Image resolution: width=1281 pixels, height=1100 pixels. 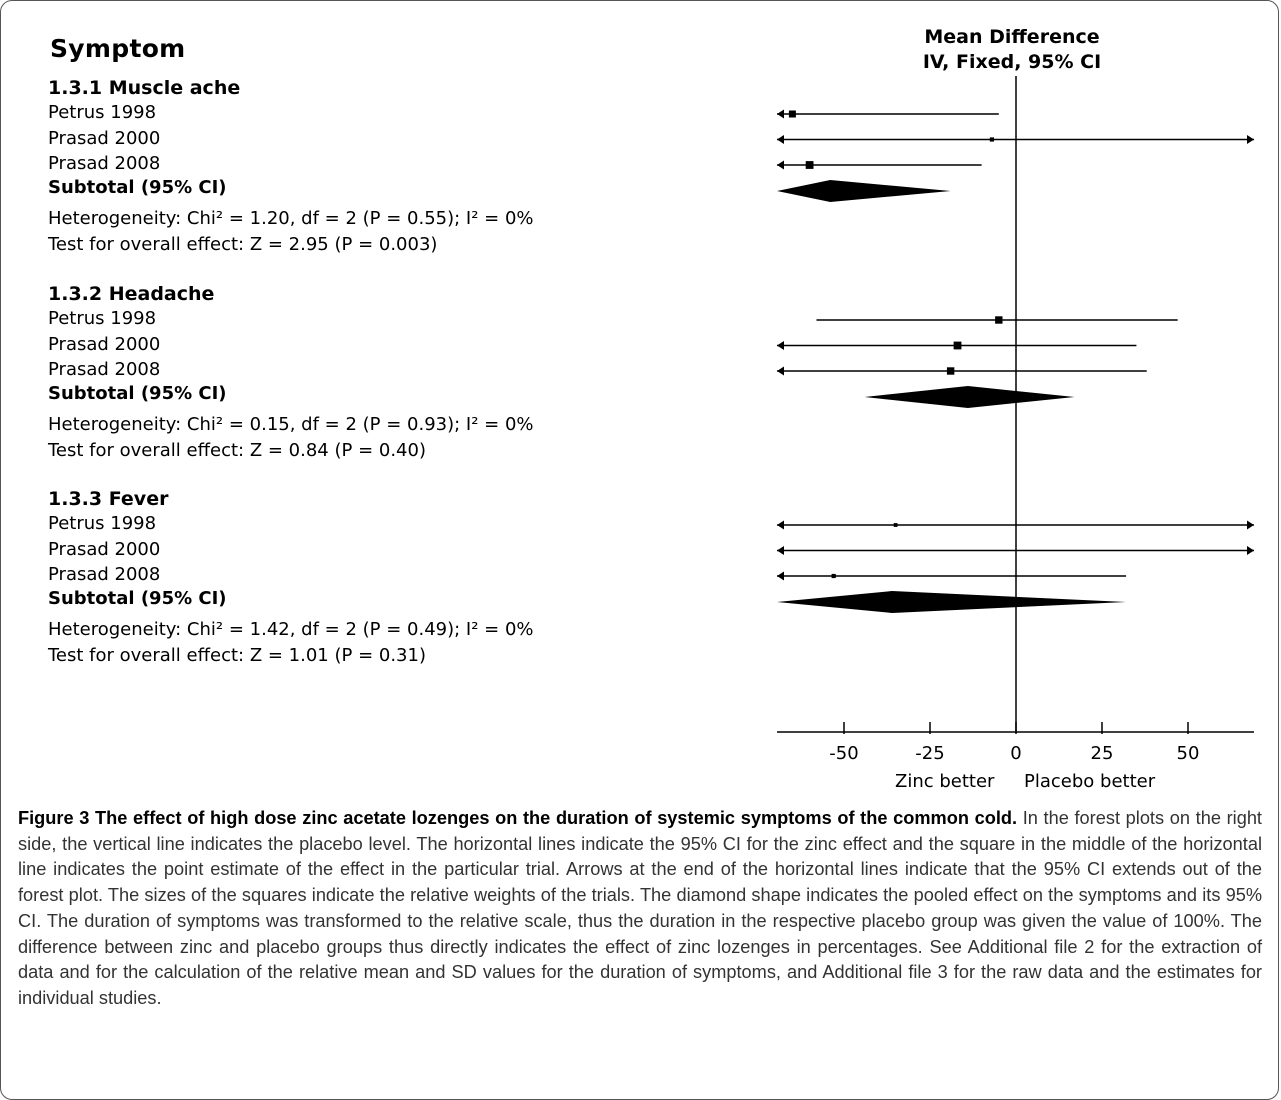 What do you see at coordinates (144, 88) in the screenshot?
I see `group-title: 1.3.1 Muscle ache` at bounding box center [144, 88].